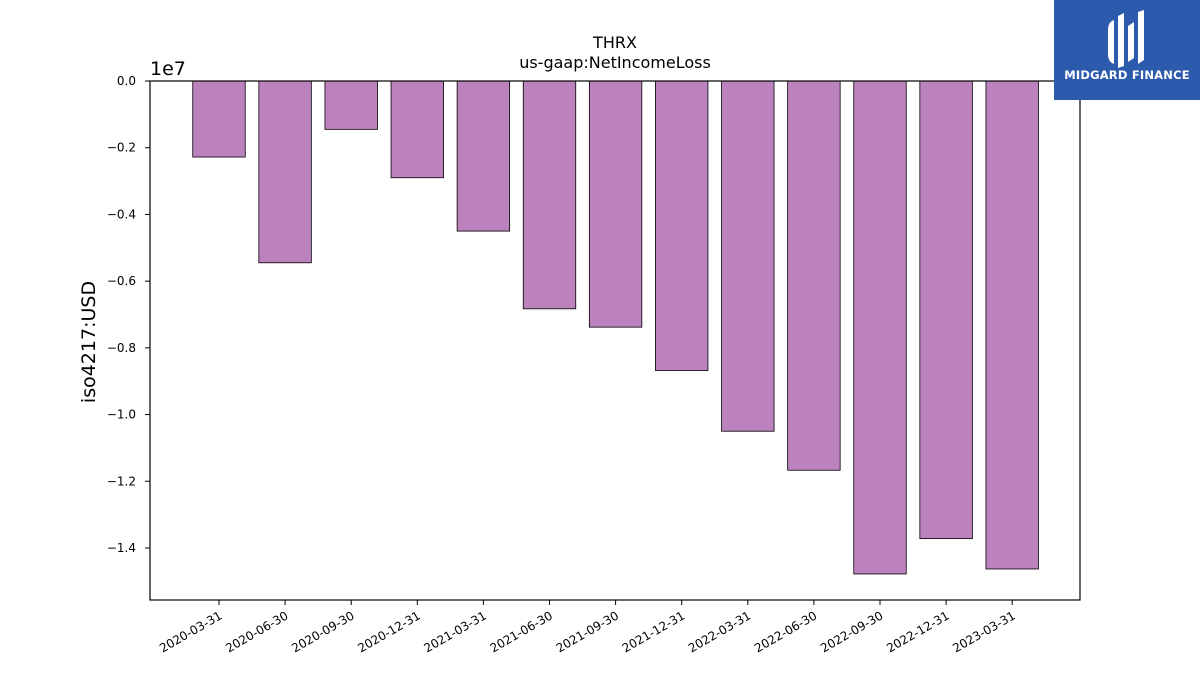 Image resolution: width=1200 pixels, height=675 pixels. I want to click on x-tick-label: 2022-09-30, so click(851, 631).